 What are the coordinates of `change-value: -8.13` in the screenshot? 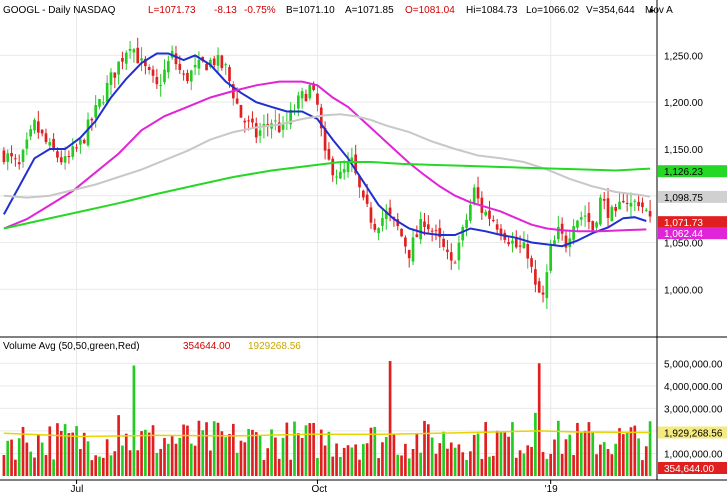 It's located at (225, 10).